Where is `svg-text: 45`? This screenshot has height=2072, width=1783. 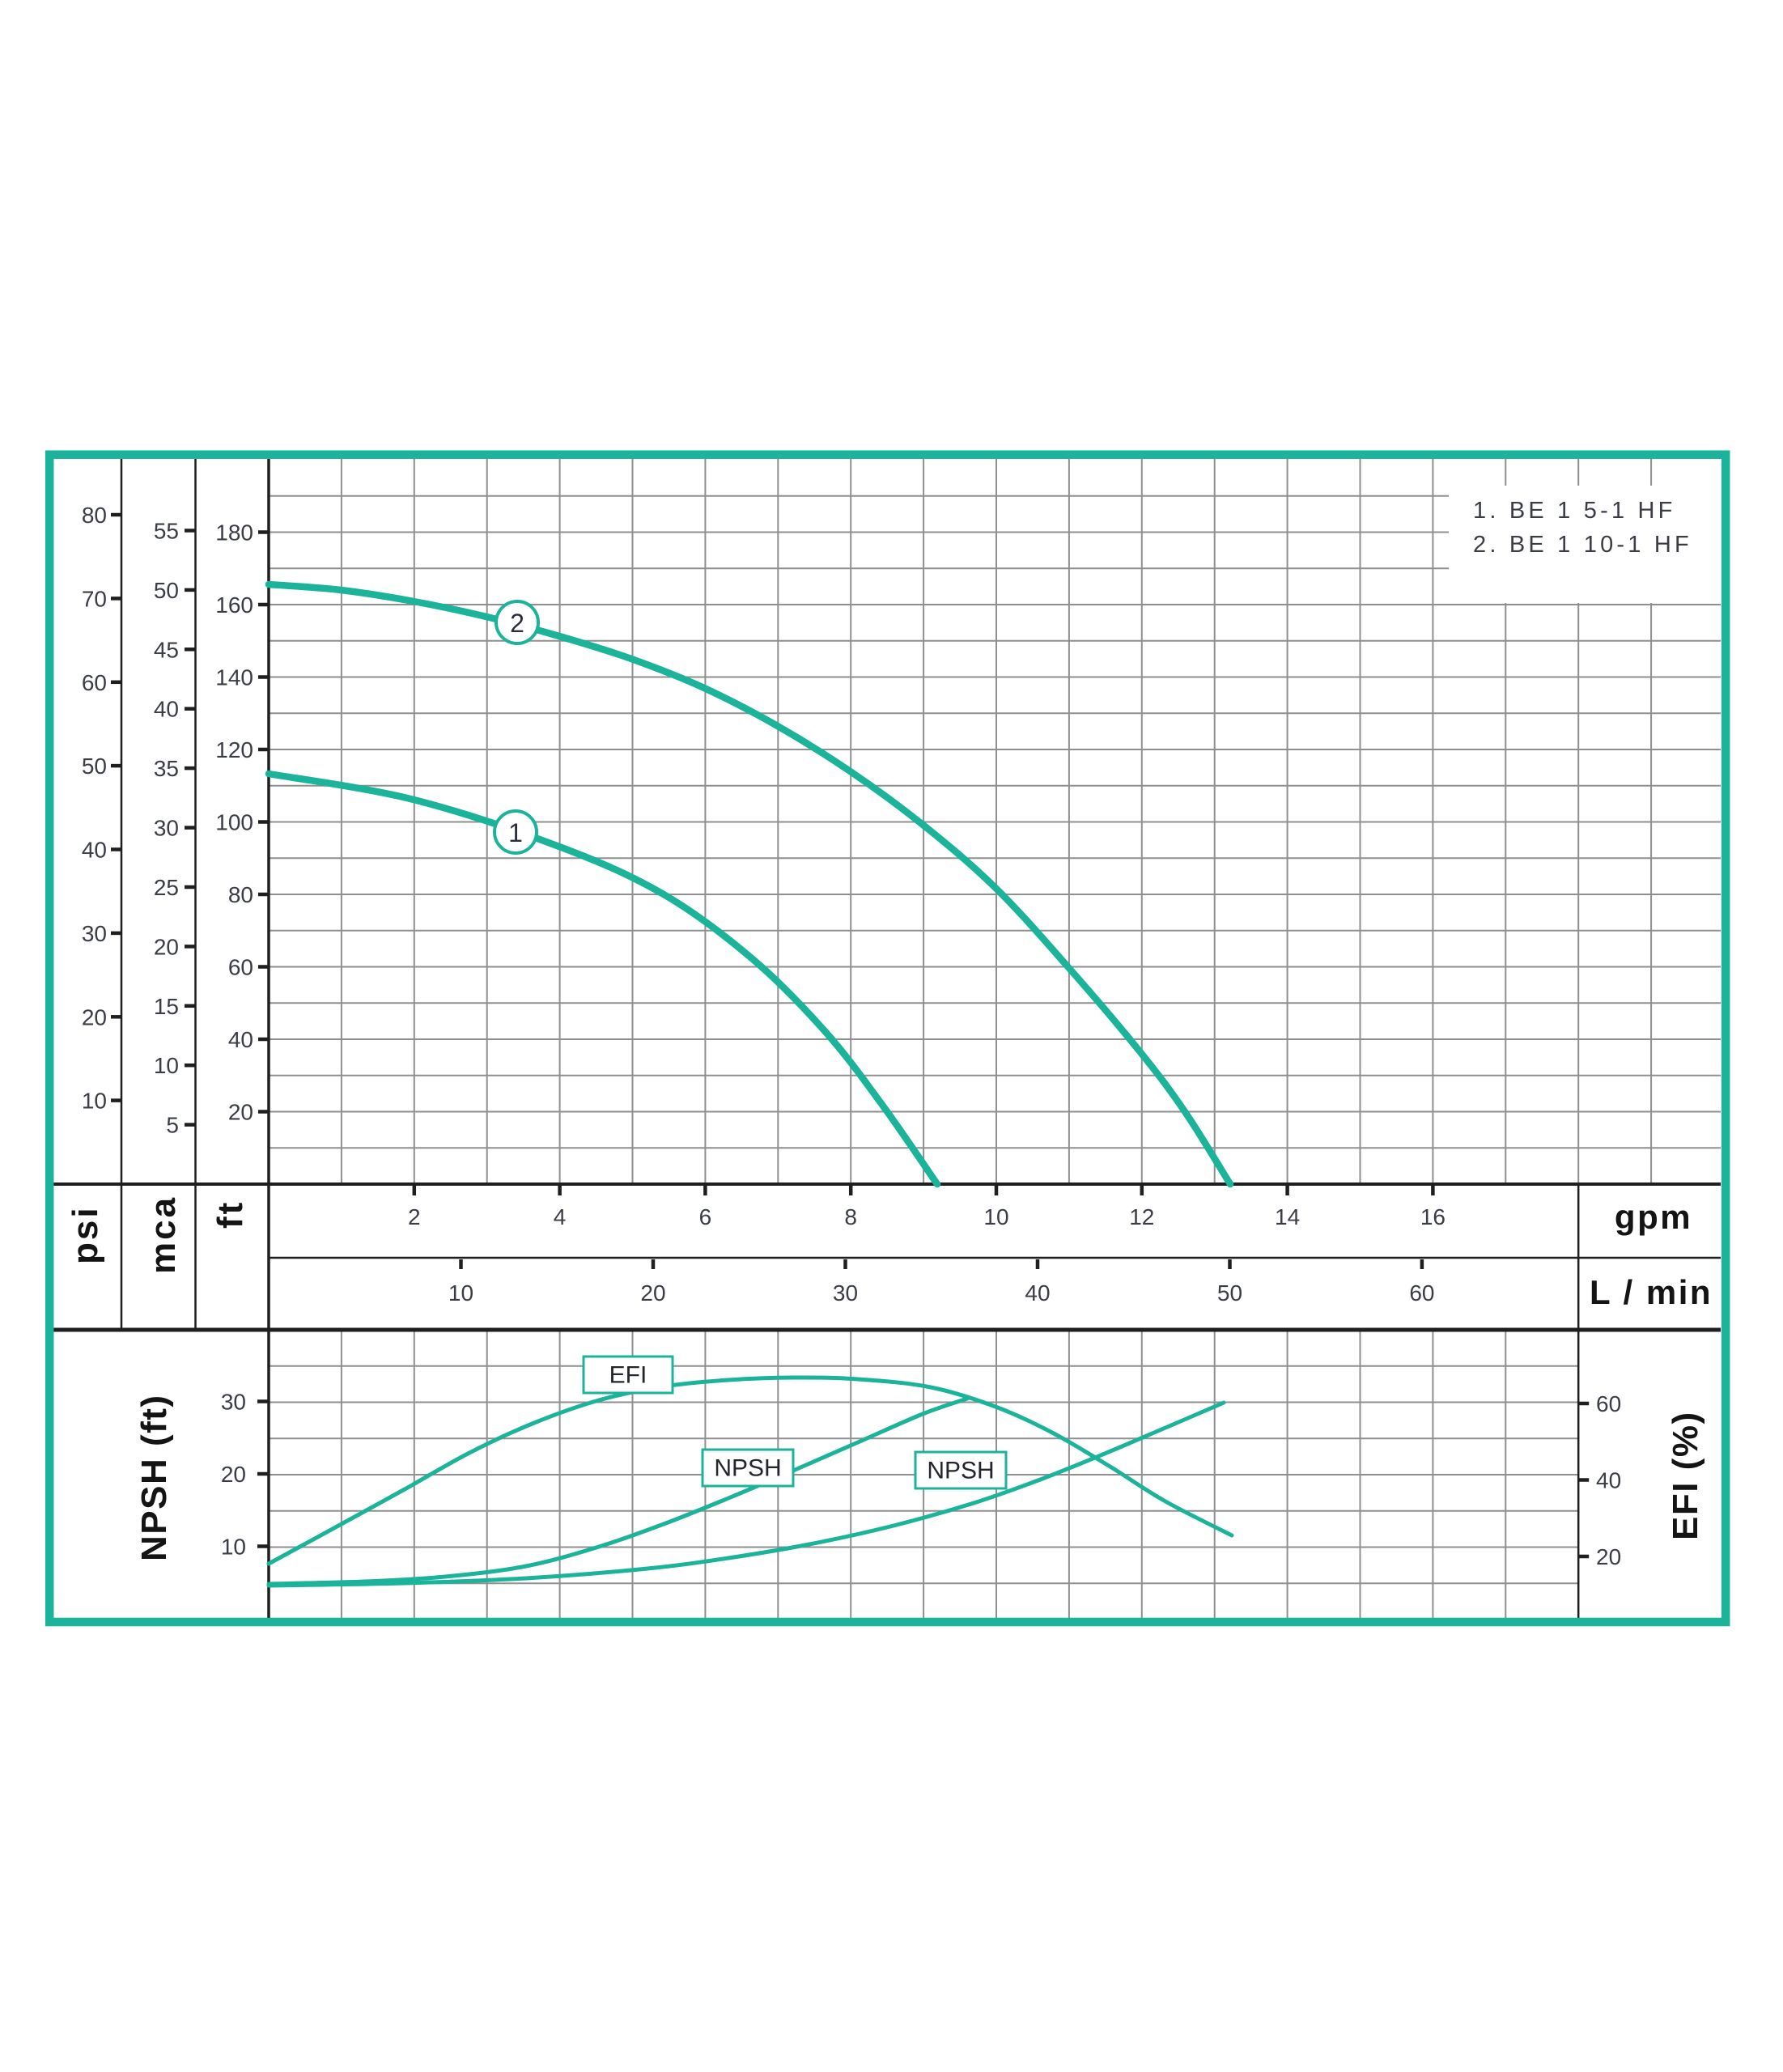
svg-text: 45 is located at coordinates (166, 649).